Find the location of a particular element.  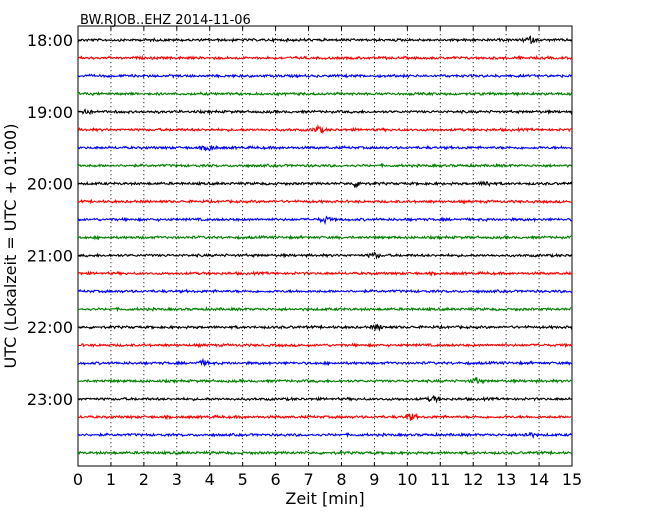

x-tick-label: 2 is located at coordinates (144, 479).